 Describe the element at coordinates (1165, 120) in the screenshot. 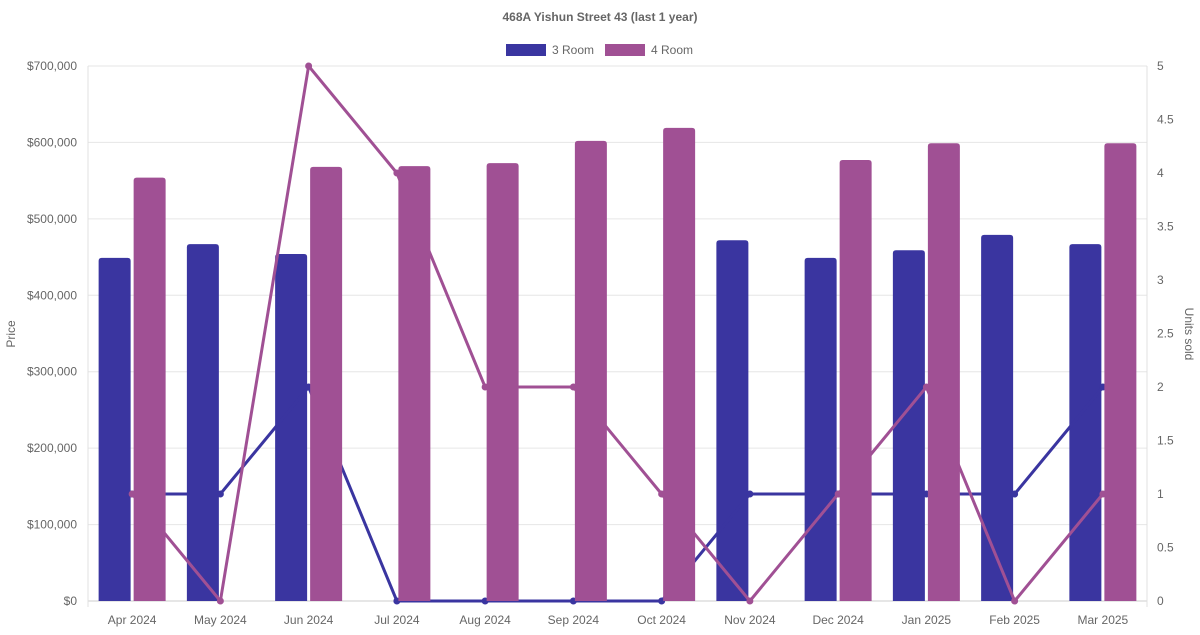

I see `y2-tick-label: 4.5` at that location.